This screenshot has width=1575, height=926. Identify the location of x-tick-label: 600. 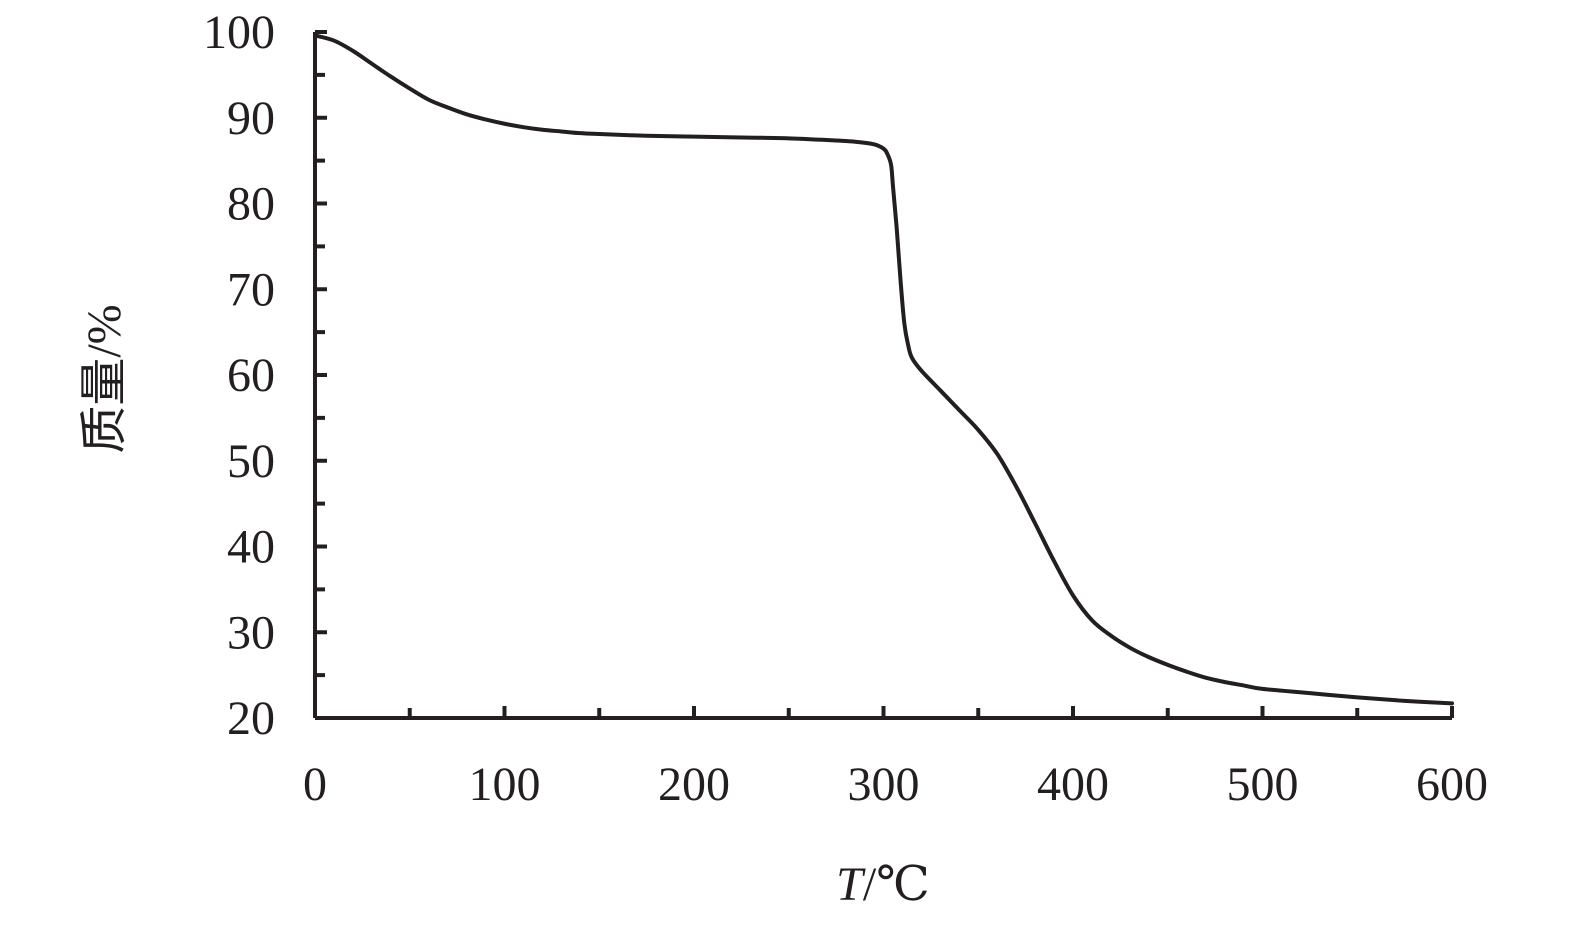
(1452, 784).